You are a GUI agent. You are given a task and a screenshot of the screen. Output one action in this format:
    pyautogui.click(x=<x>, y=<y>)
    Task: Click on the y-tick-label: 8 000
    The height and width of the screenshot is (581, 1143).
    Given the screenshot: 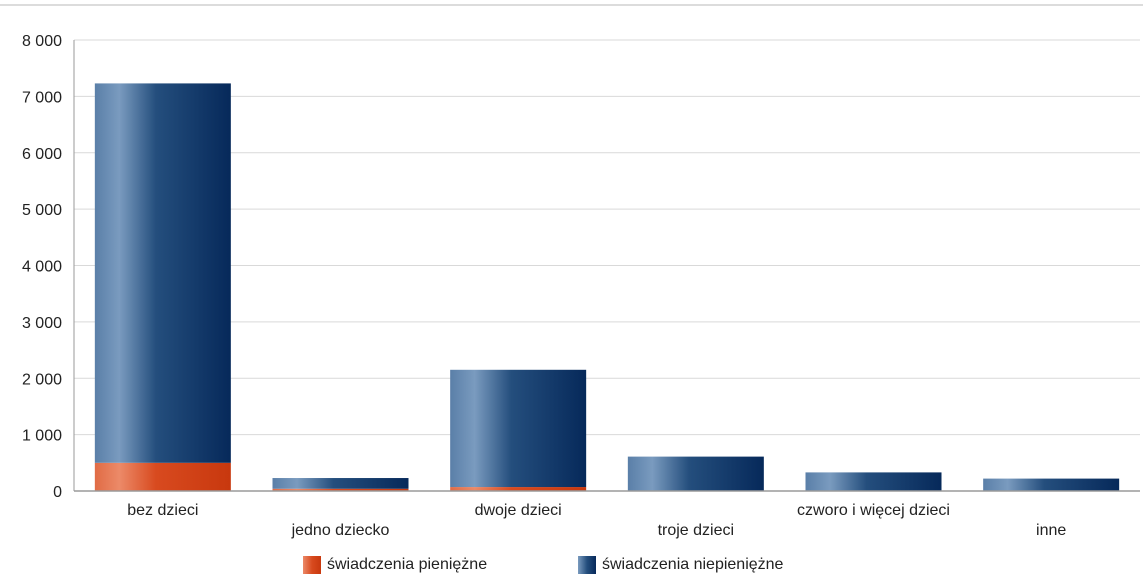 What is the action you would take?
    pyautogui.click(x=42, y=41)
    